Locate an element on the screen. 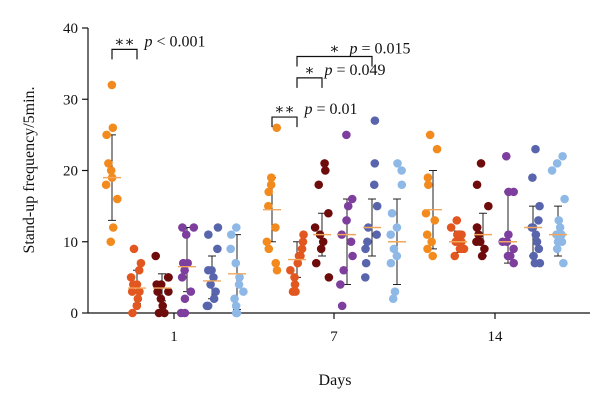 The height and width of the screenshot is (410, 600). p-value-label: p = 0.049 is located at coordinates (355, 70).